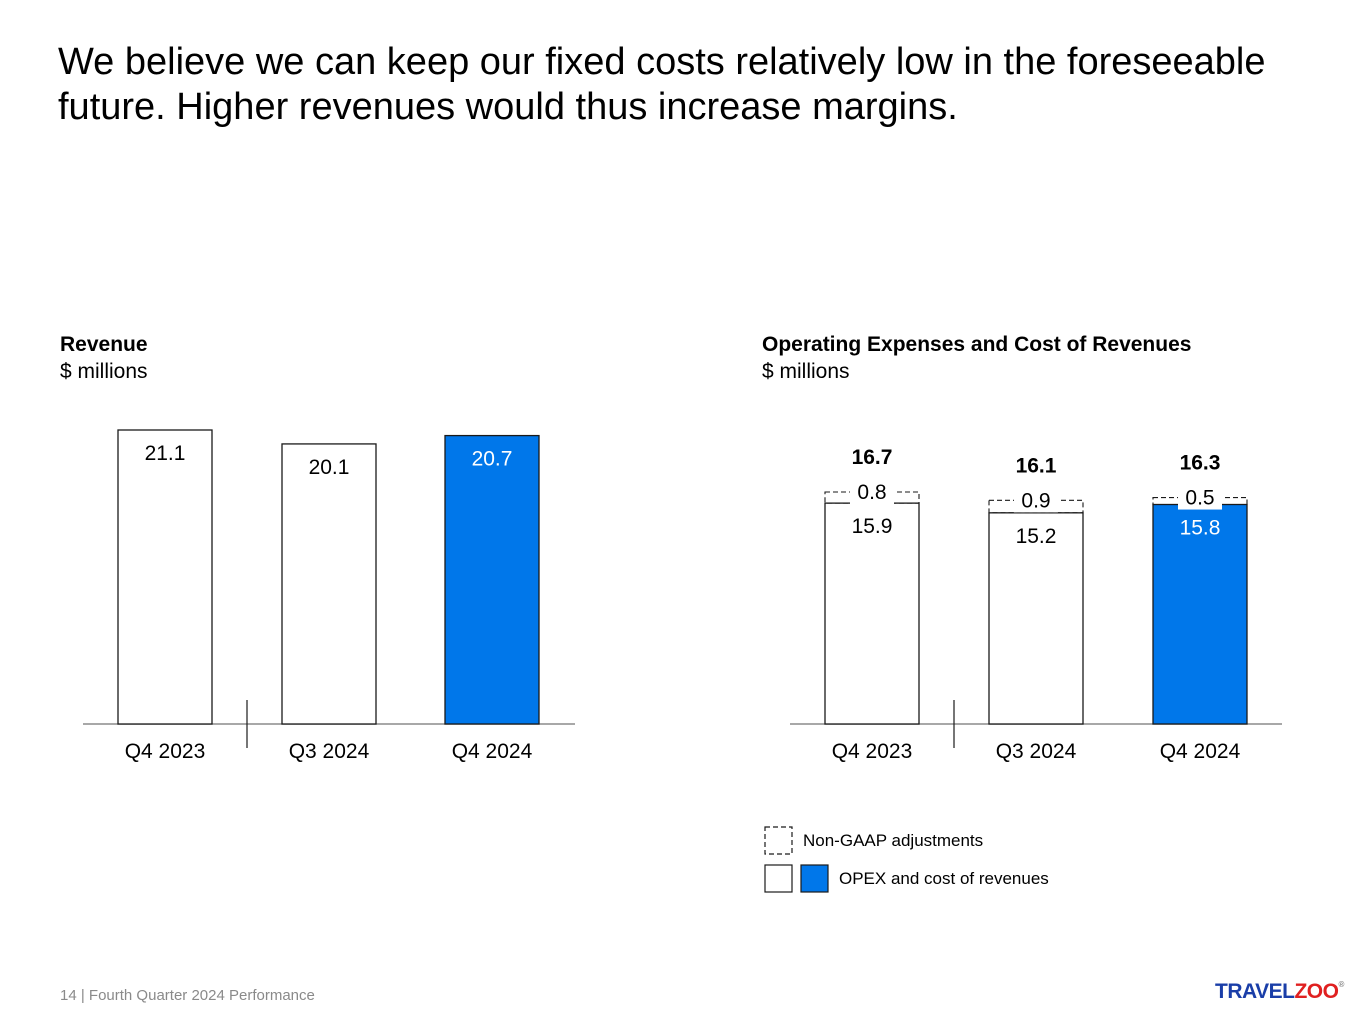 Image resolution: width=1365 pixels, height=1024 pixels. I want to click on bar-q3-2024, so click(329, 584).